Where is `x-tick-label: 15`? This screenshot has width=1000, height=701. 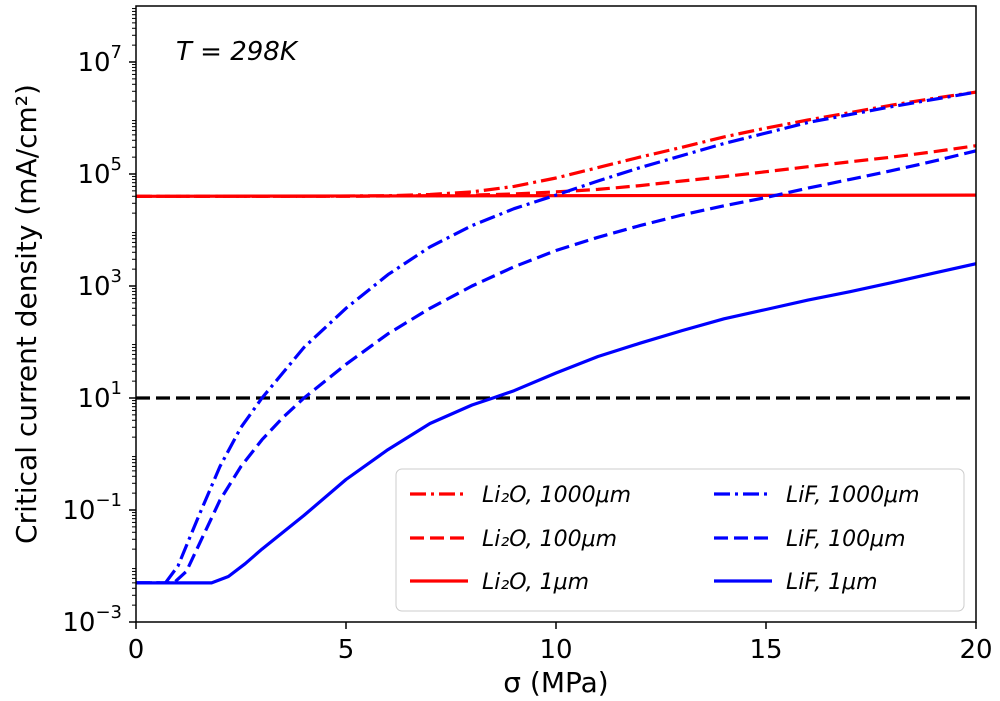
x-tick-label: 15 is located at coordinates (765, 650).